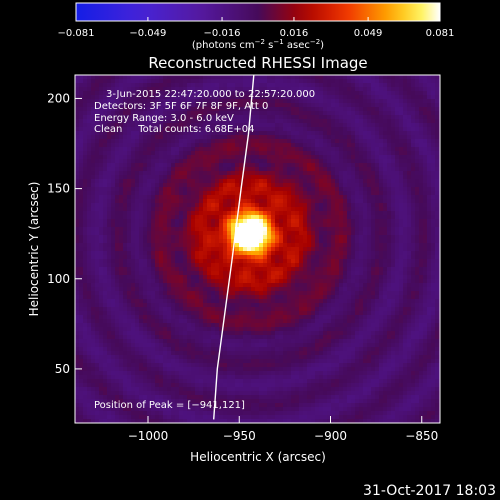 This screenshot has width=500, height=500. I want to click on colorbar-frame, so click(258, 12).